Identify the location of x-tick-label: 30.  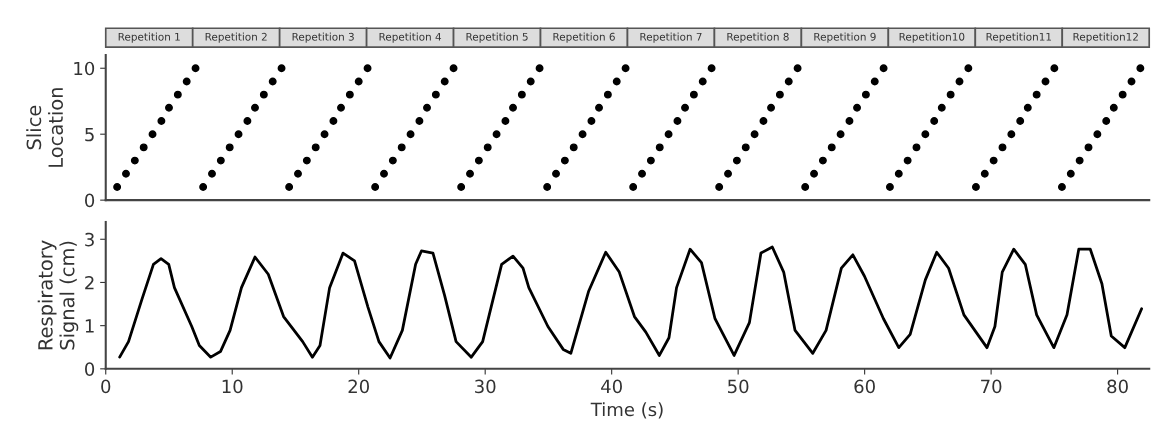
(485, 386).